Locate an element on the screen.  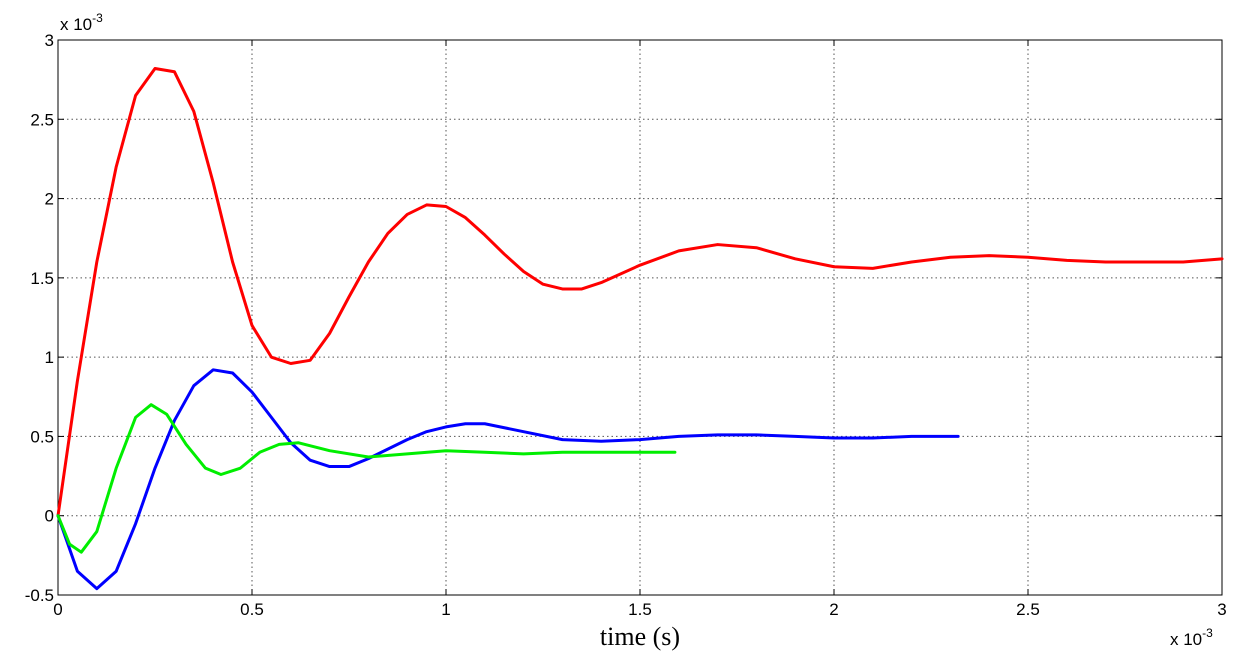
x-axis-label: time (s) is located at coordinates (640, 636).